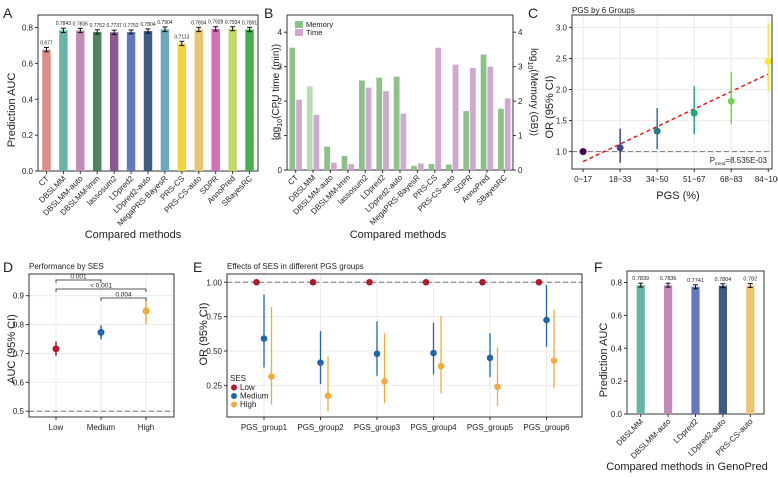 This screenshot has height=478, width=778. Describe the element at coordinates (19, 411) in the screenshot. I see `y-tick-label: 0.5` at that location.